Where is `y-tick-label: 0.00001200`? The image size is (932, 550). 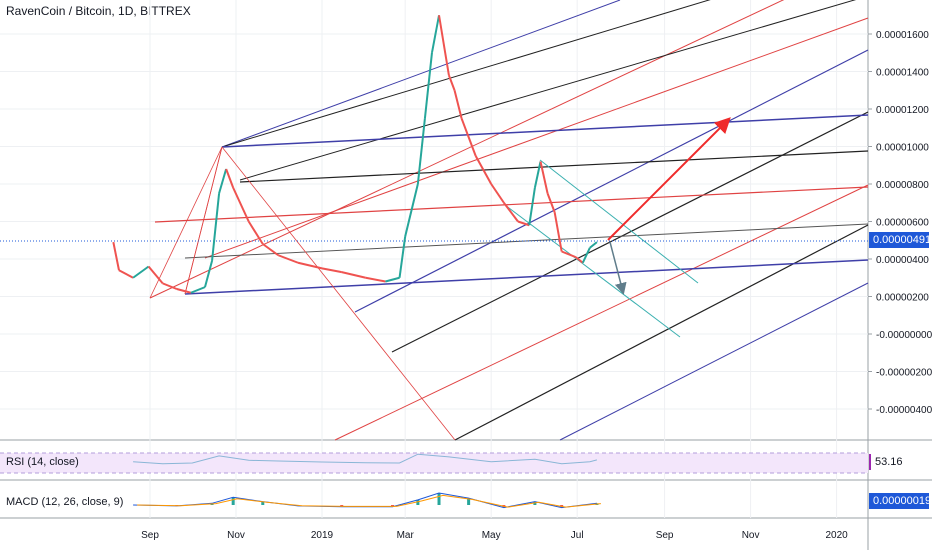
y-tick-label: 0.00001200 is located at coordinates (902, 110).